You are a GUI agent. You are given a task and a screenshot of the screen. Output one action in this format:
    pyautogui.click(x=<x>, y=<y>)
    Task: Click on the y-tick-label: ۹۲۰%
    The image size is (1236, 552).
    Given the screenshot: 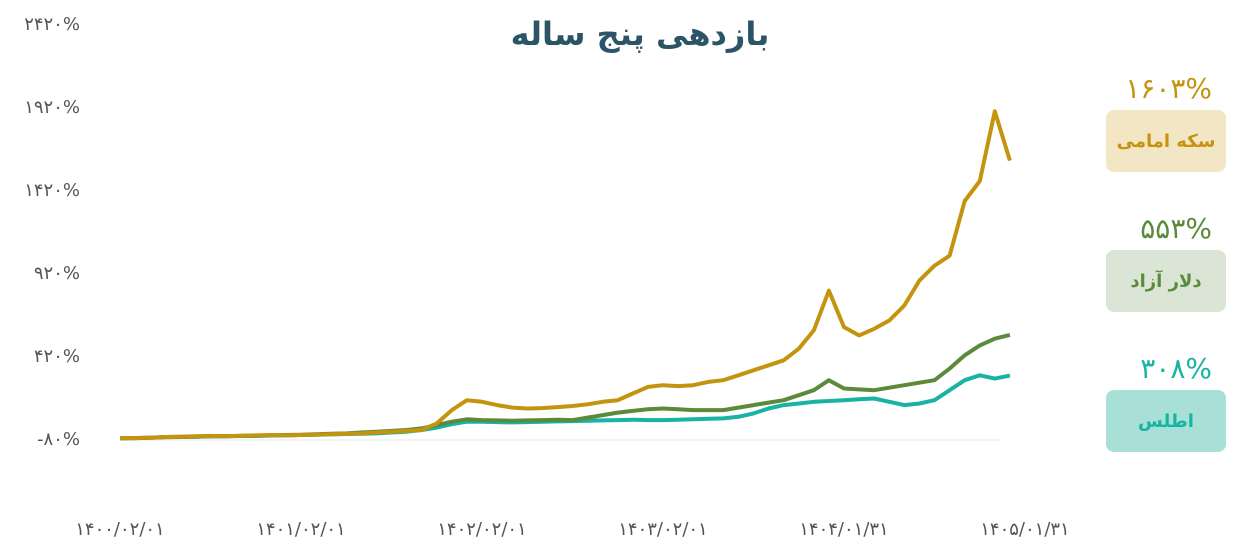 What is the action you would take?
    pyautogui.click(x=57, y=273)
    